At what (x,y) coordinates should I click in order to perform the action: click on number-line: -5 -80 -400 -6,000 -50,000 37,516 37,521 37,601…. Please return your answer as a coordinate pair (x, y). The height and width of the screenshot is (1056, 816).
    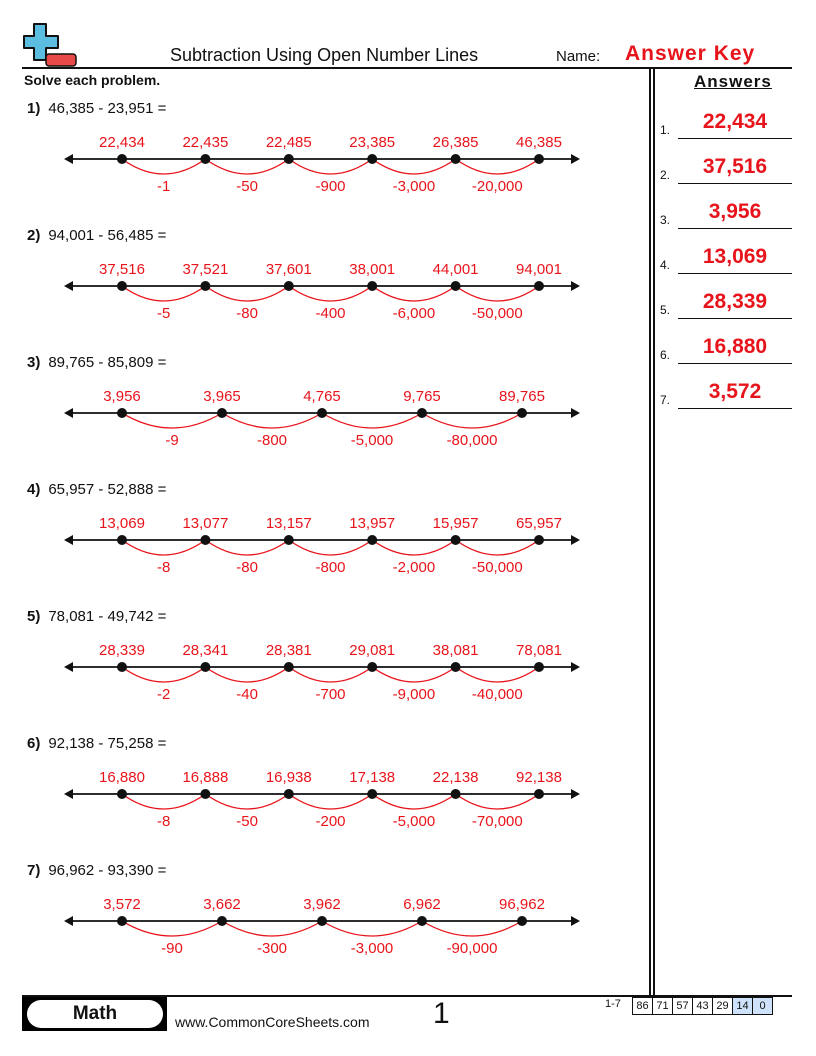
    Looking at the image, I should click on (322, 291).